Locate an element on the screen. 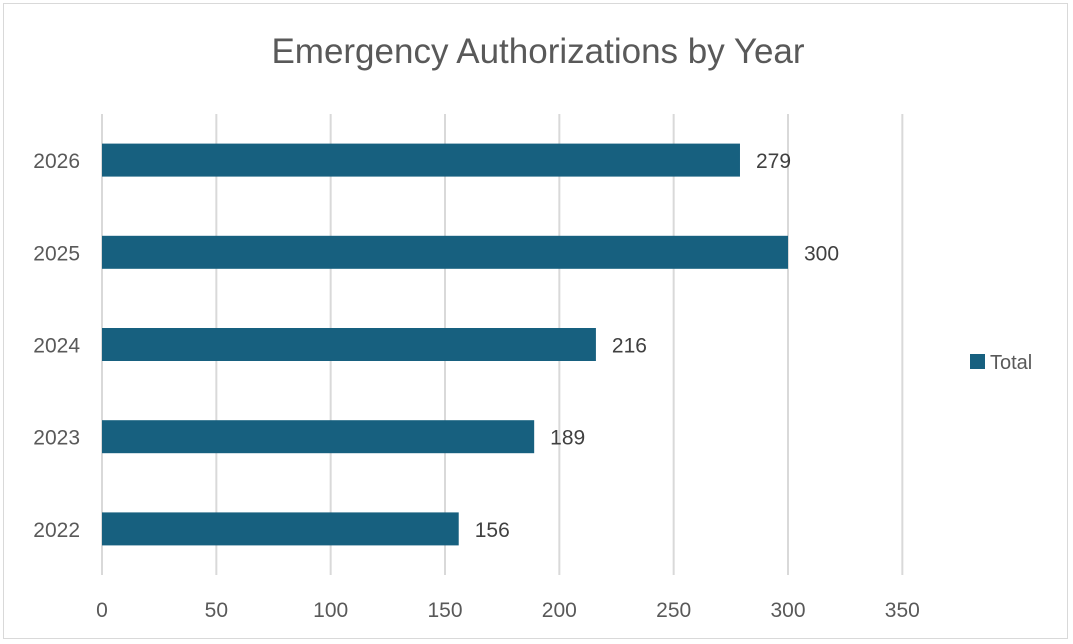  y-tick-label: 2025 is located at coordinates (56, 253).